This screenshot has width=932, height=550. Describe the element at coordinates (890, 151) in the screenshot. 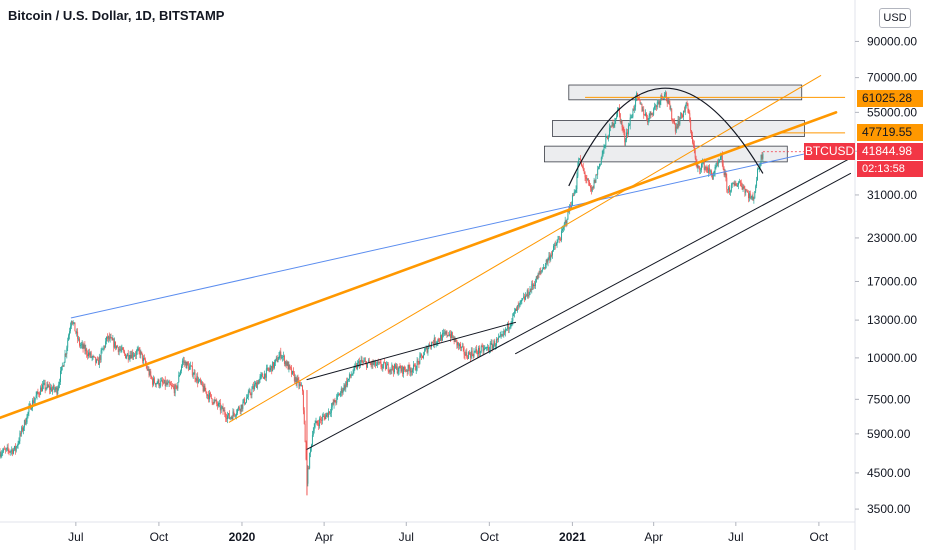

I see `last-price-tag: 41844.98` at that location.